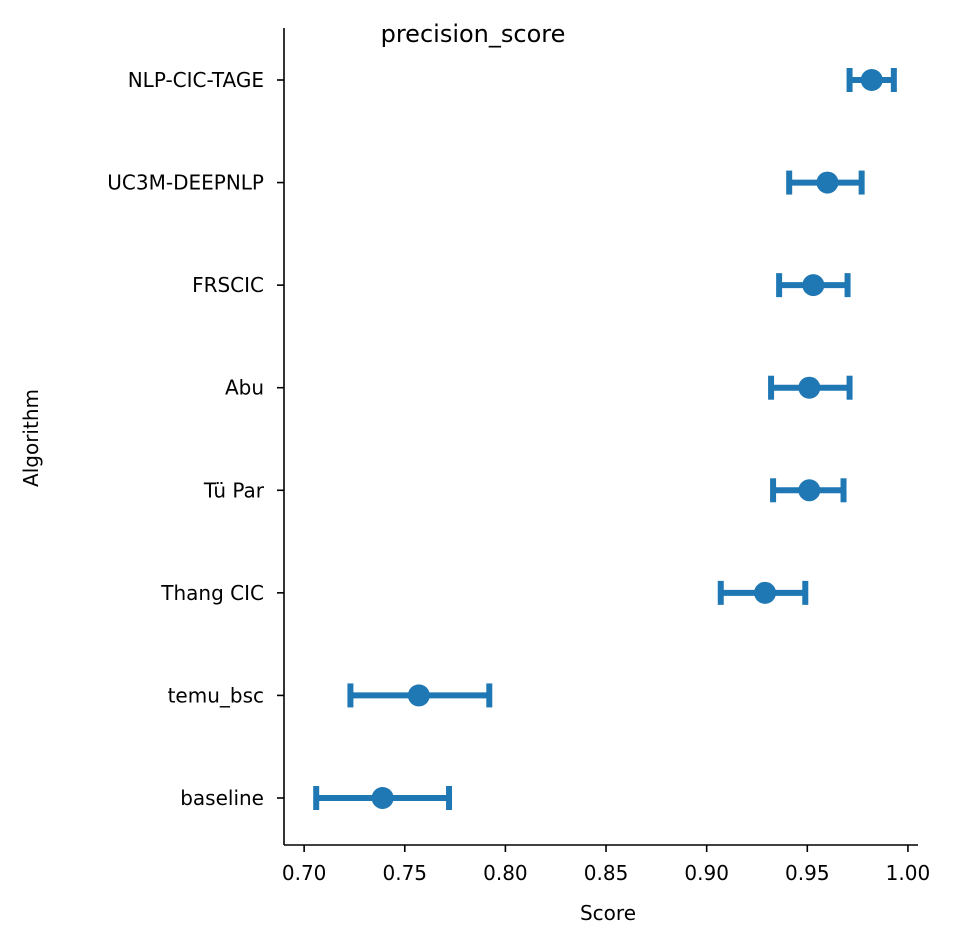 The width and height of the screenshot is (970, 946). What do you see at coordinates (234, 490) in the screenshot?
I see `y-tick-label: Tü Par` at bounding box center [234, 490].